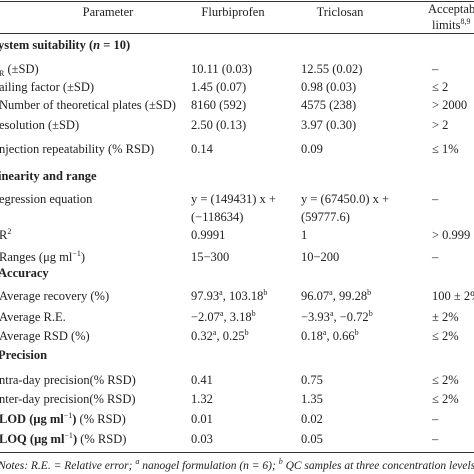  I want to click on text-segment: Number of theoretical plates (±SD), so click(88, 105).